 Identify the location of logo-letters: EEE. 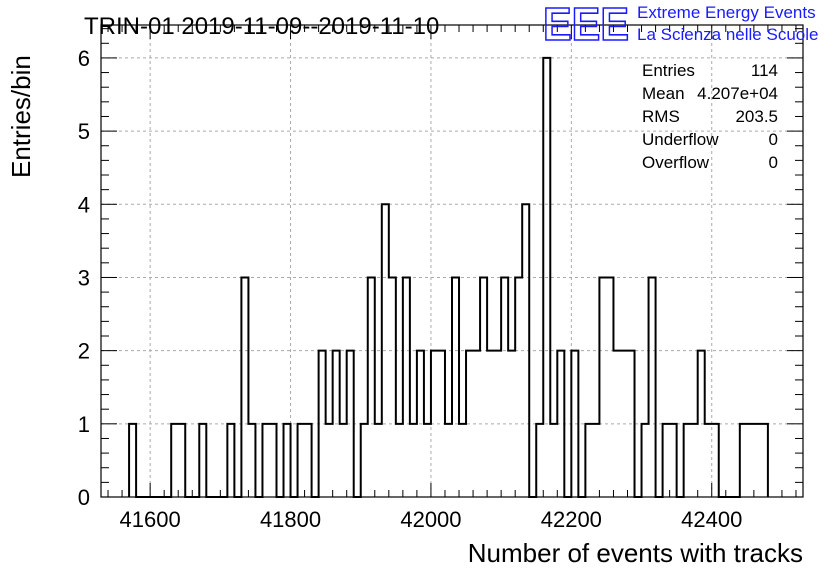
(586, 25).